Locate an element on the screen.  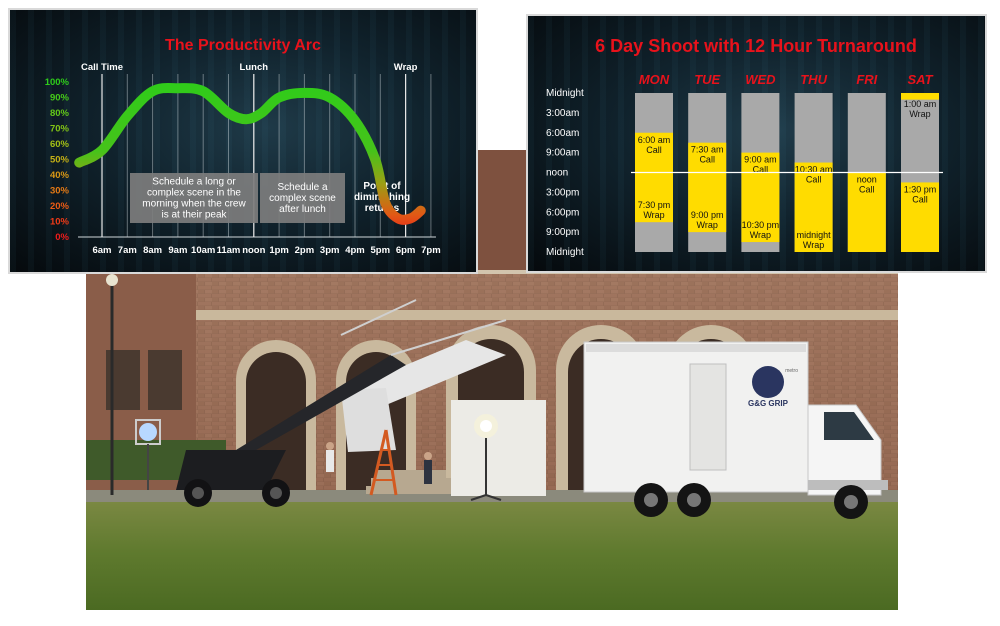
arc-y-tick: 40% is located at coordinates (60, 175).